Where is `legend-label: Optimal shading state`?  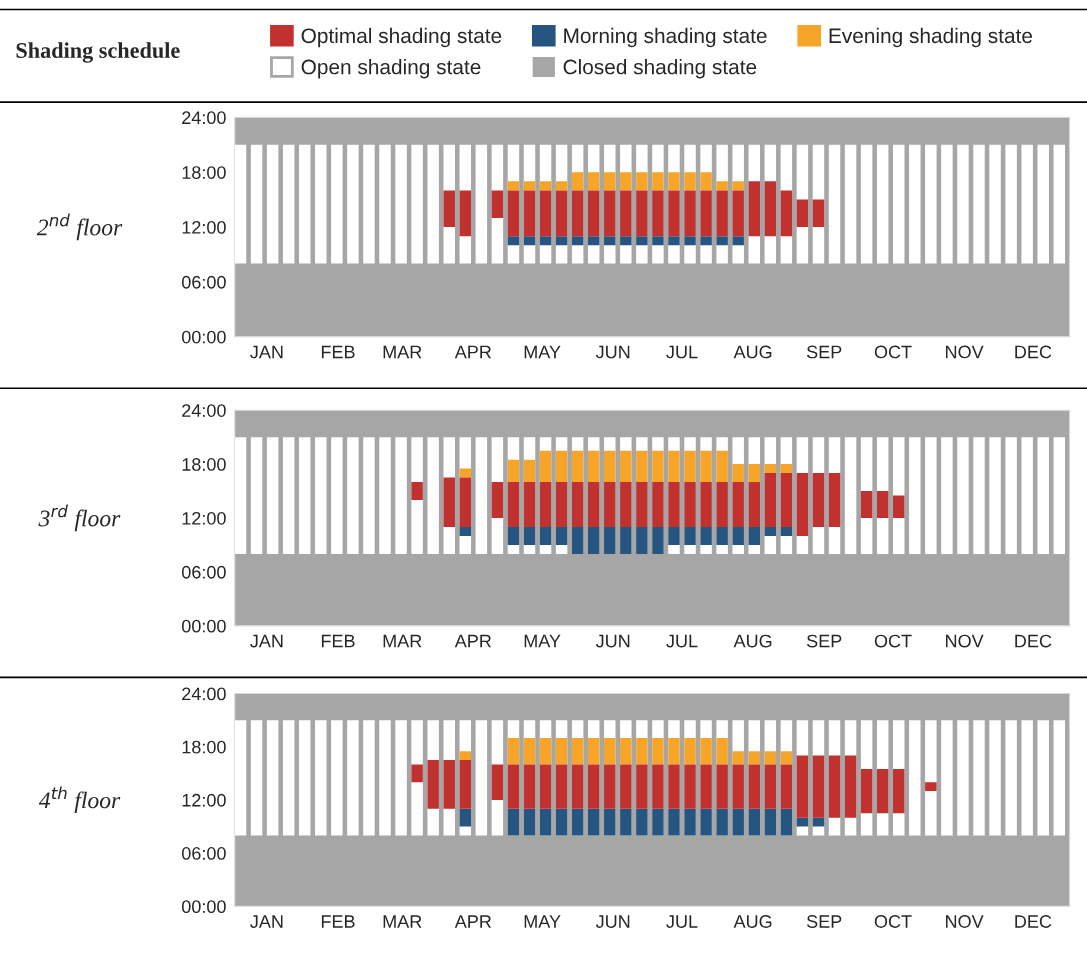 legend-label: Optimal shading state is located at coordinates (401, 37).